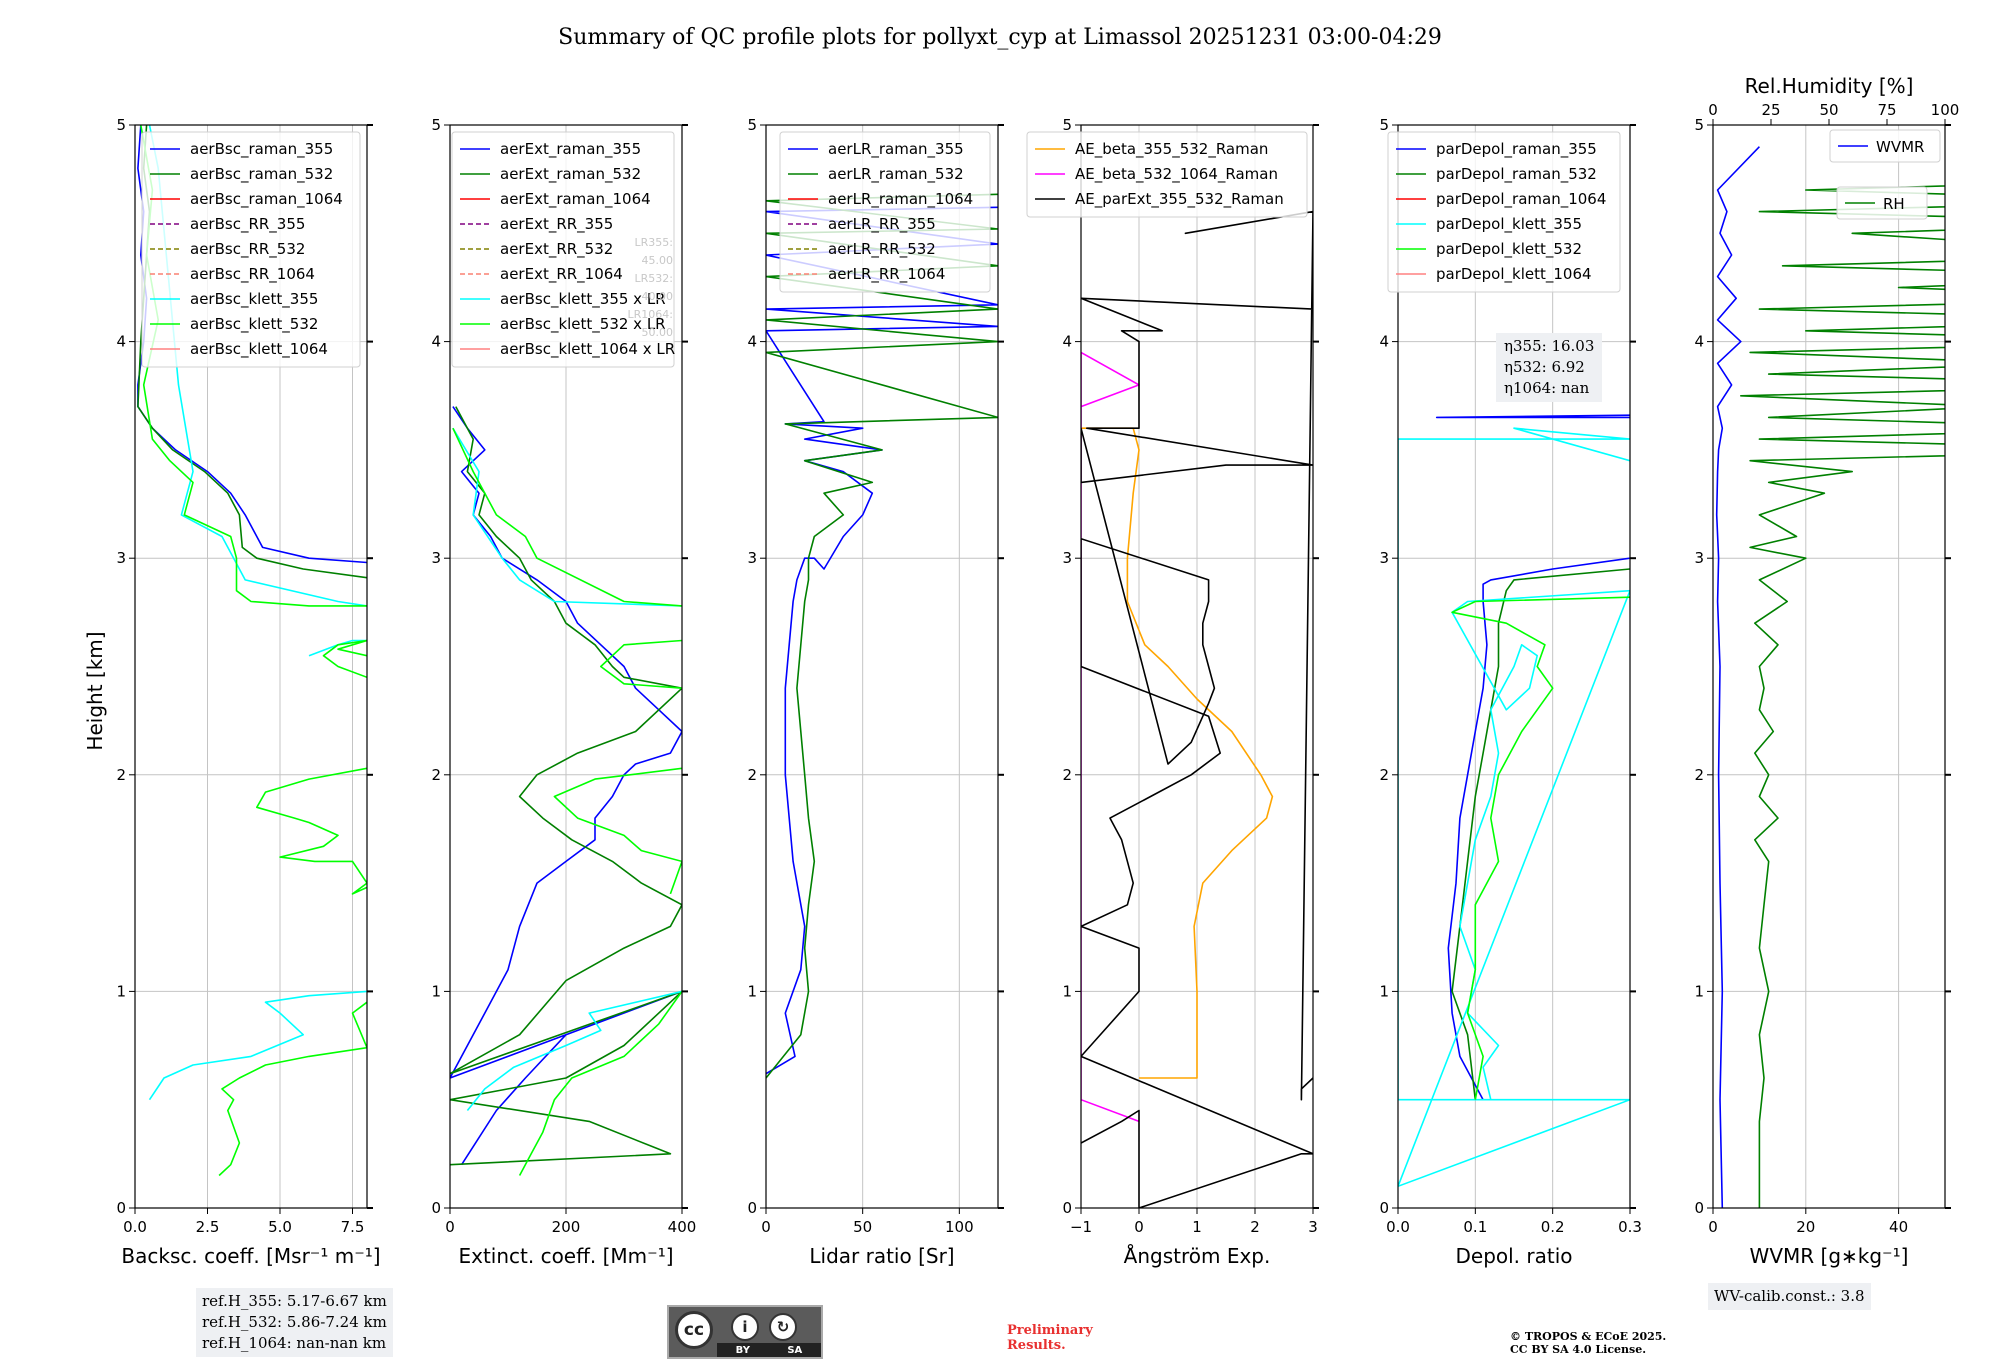 The width and height of the screenshot is (2000, 1364). Describe the element at coordinates (1067, 991) in the screenshot. I see `y-tick-label-ae-1: 1` at that location.